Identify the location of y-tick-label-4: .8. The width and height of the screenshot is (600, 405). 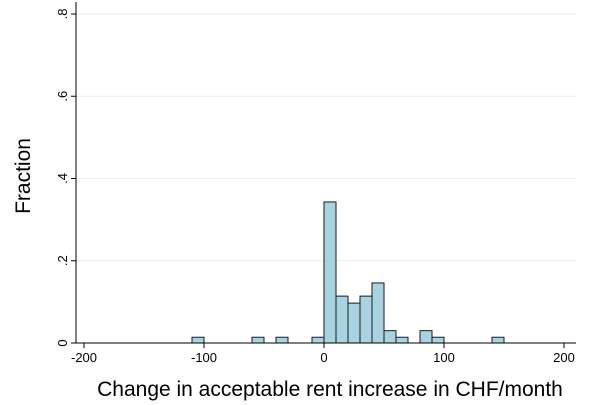
(62, 14).